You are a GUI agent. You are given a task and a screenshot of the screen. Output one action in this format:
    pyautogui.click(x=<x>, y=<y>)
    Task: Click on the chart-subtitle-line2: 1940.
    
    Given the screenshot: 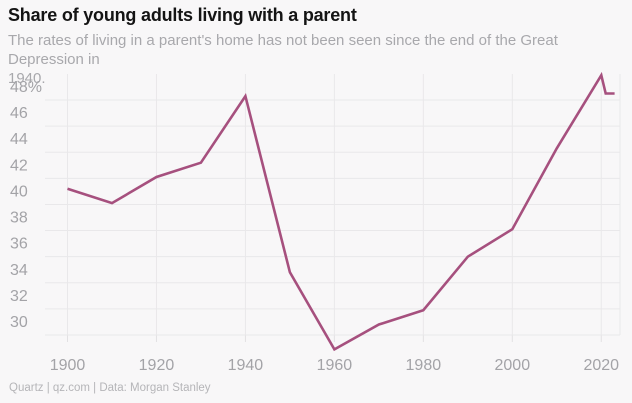 What is the action you would take?
    pyautogui.click(x=27, y=78)
    